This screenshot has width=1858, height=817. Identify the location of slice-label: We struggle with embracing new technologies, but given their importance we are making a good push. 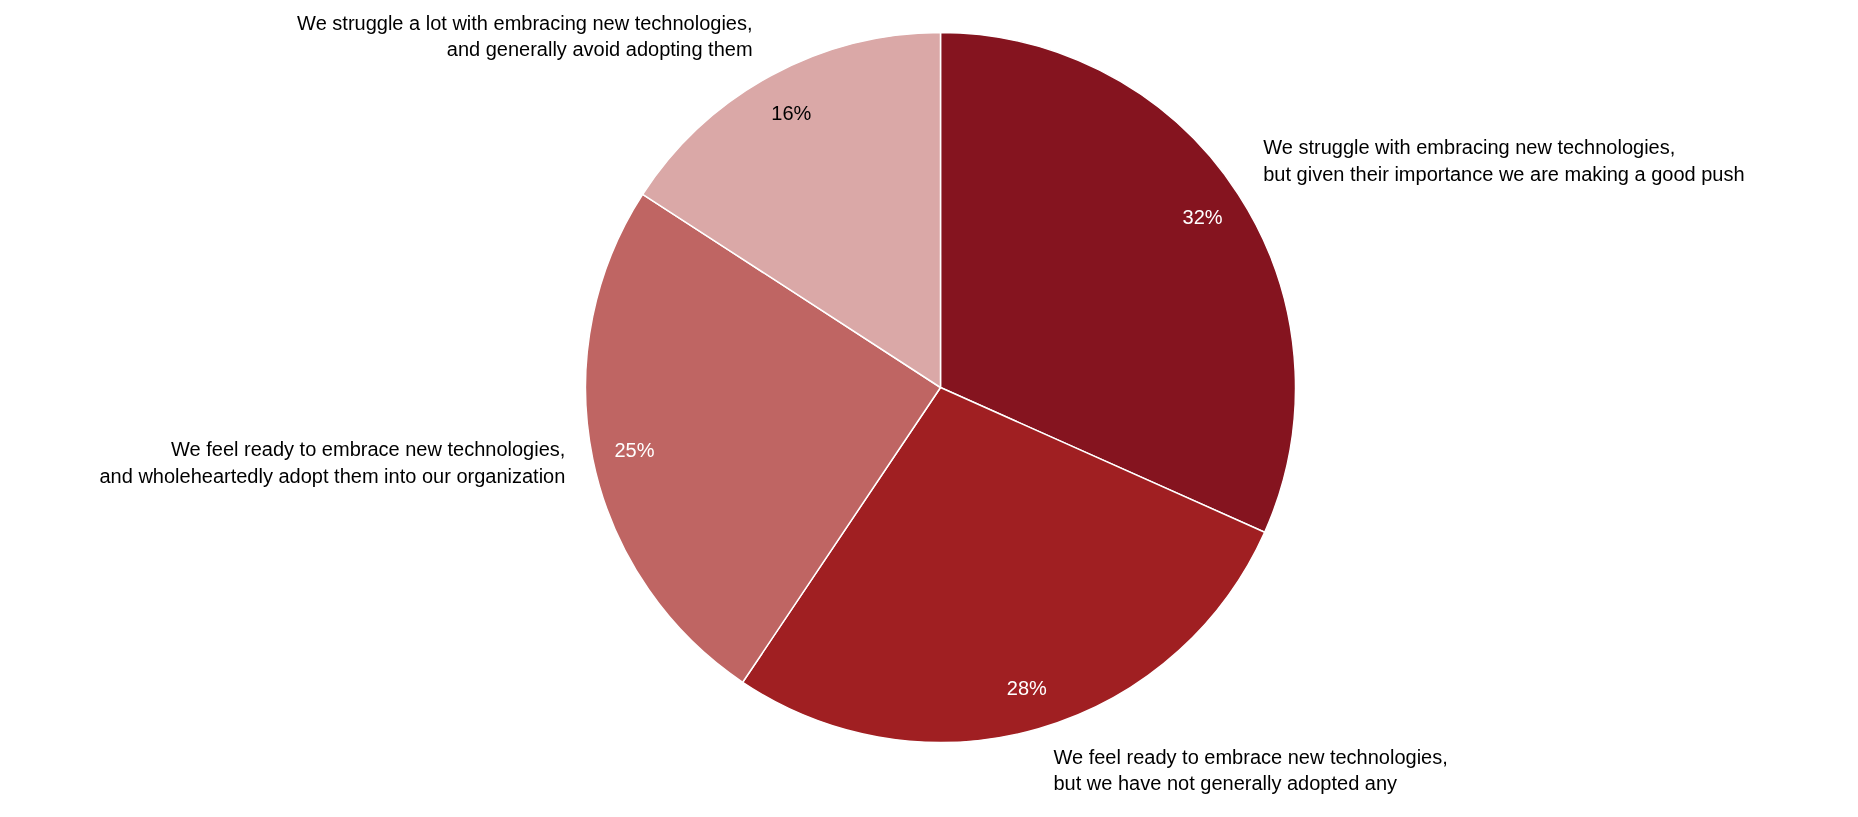
(1504, 160).